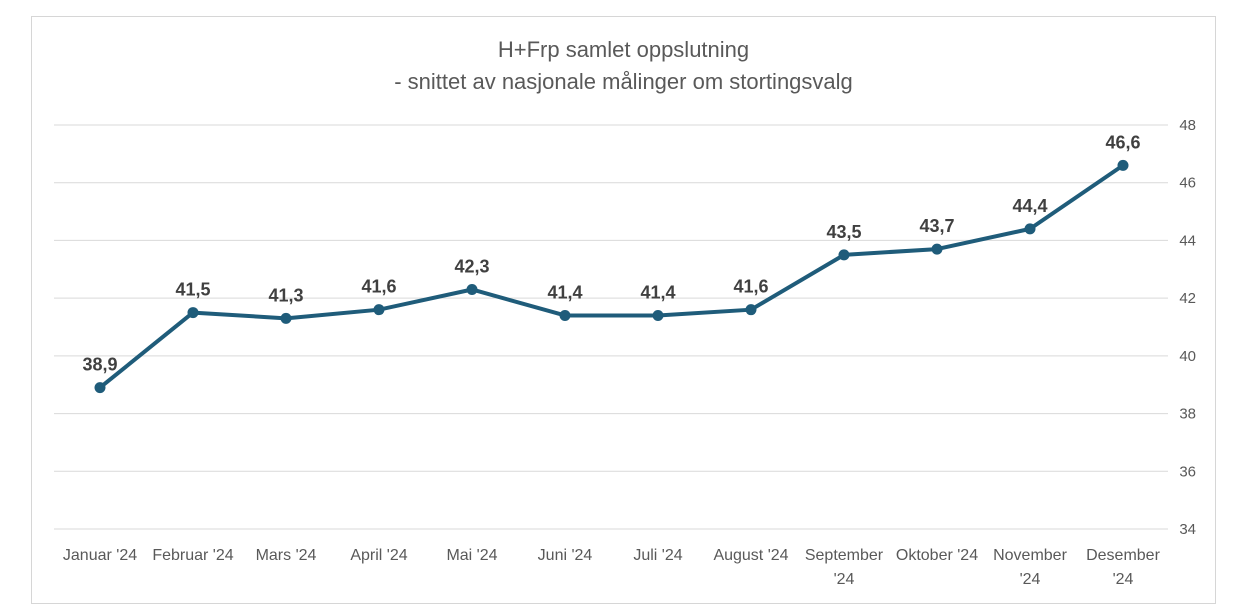 This screenshot has width=1245, height=616. What do you see at coordinates (623, 49) in the screenshot?
I see `chart-title-line-1: H+Frp samlet oppslutning` at bounding box center [623, 49].